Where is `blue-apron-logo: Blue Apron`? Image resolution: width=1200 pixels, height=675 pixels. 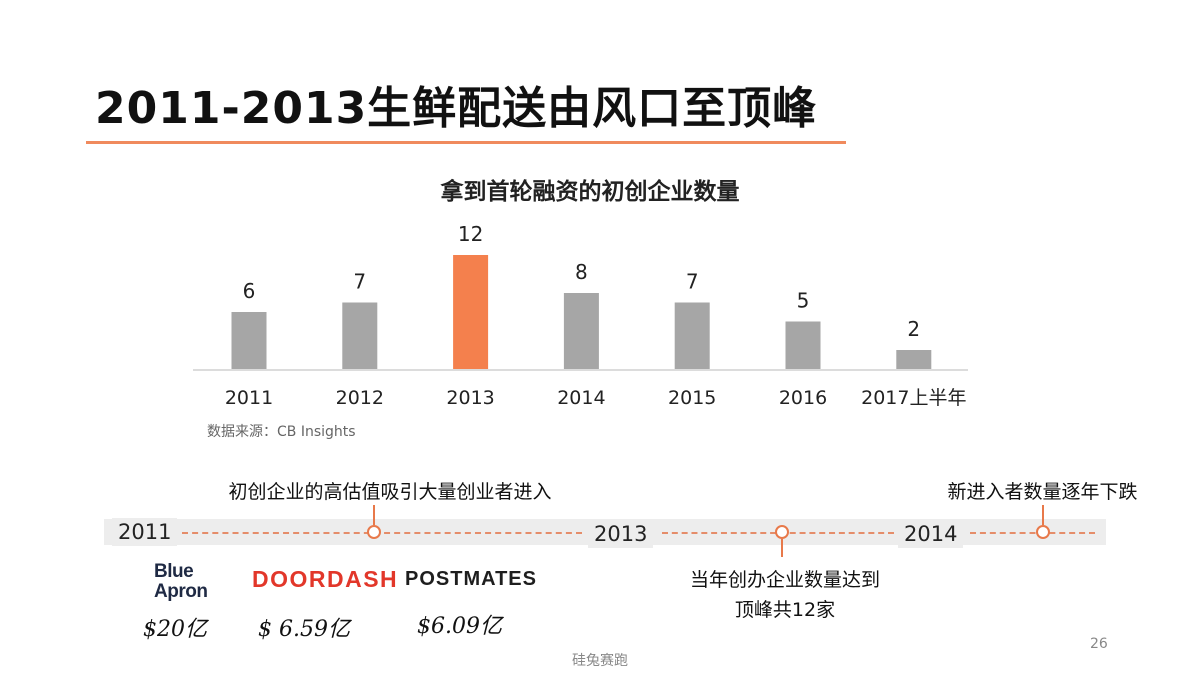
blue-apron-logo: Blue Apron is located at coordinates (181, 581).